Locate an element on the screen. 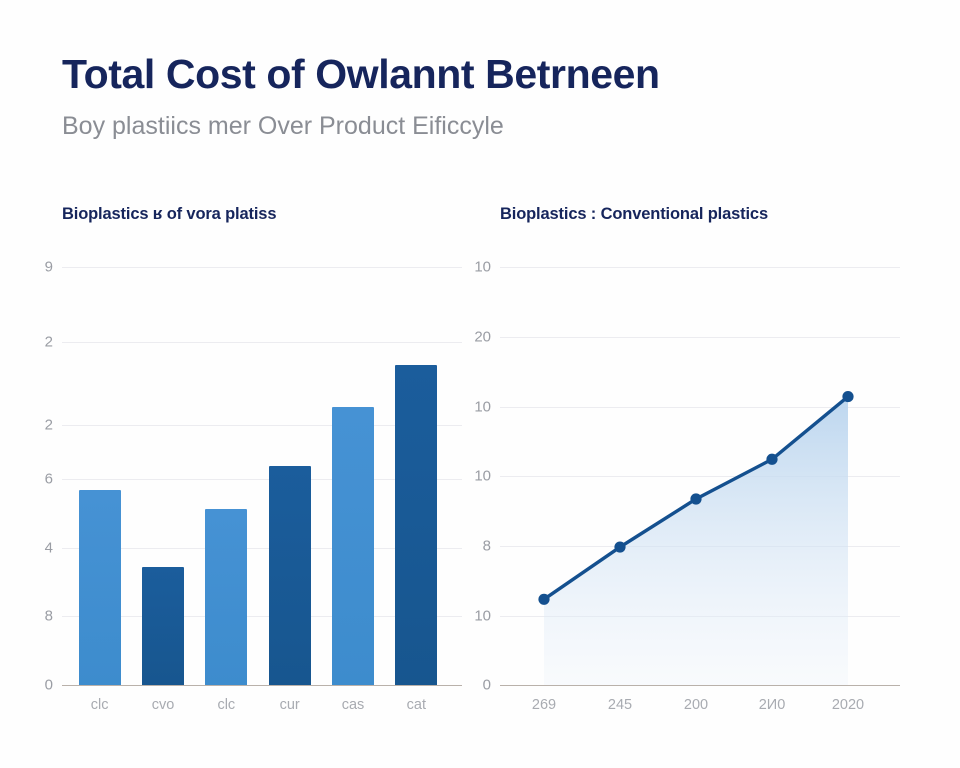 This screenshot has width=960, height=768. bar-chart-x-tick-label: cat is located at coordinates (416, 705).